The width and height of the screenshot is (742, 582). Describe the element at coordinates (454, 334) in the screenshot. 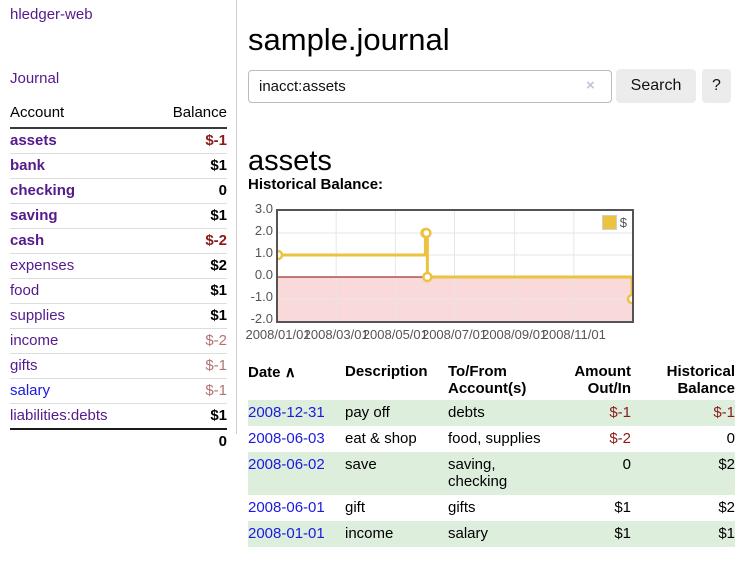

I see `x-axis-tick-label: 2008/07/01` at that location.